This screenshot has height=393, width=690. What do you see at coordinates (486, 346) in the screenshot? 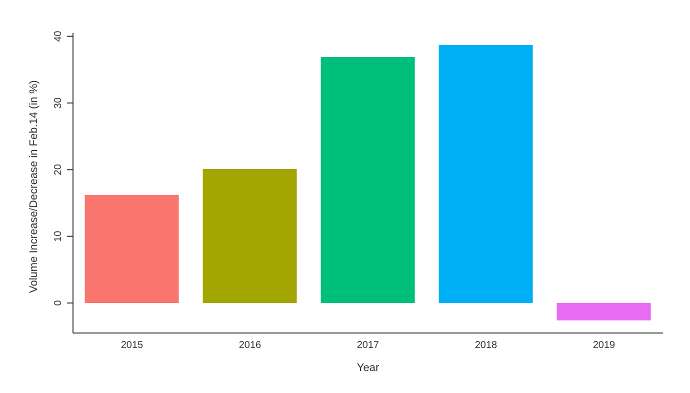
I see `x-tick-label: 2018` at bounding box center [486, 346].